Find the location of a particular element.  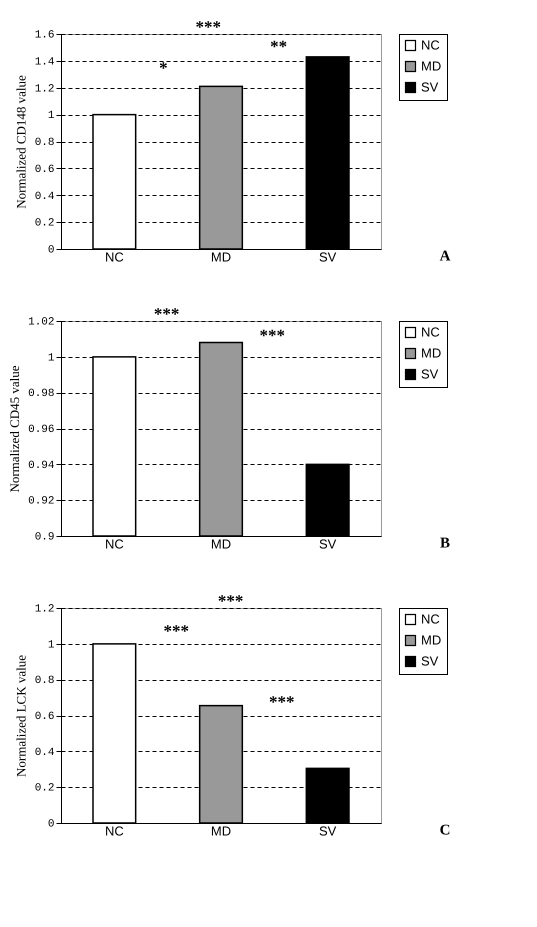

y-tick-label: 0.94 is located at coordinates (41, 466).